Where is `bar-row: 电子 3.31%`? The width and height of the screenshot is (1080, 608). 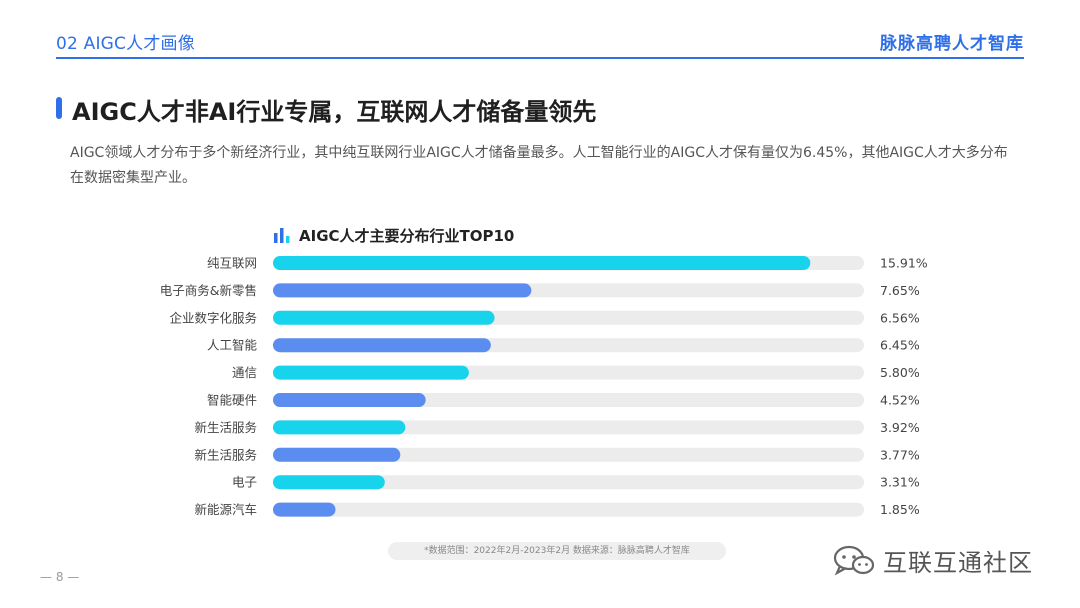 bar-row: 电子 3.31% is located at coordinates (576, 482).